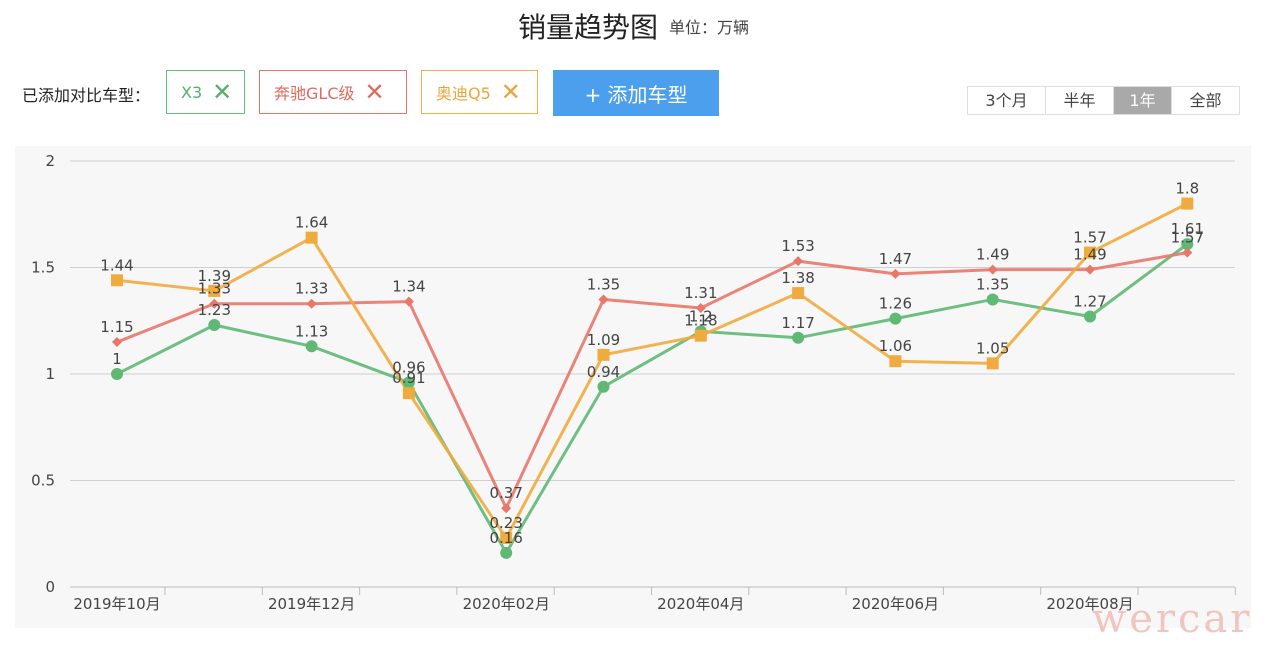 The height and width of the screenshot is (645, 1267). Describe the element at coordinates (992, 348) in the screenshot. I see `data-label: 1.05` at that location.